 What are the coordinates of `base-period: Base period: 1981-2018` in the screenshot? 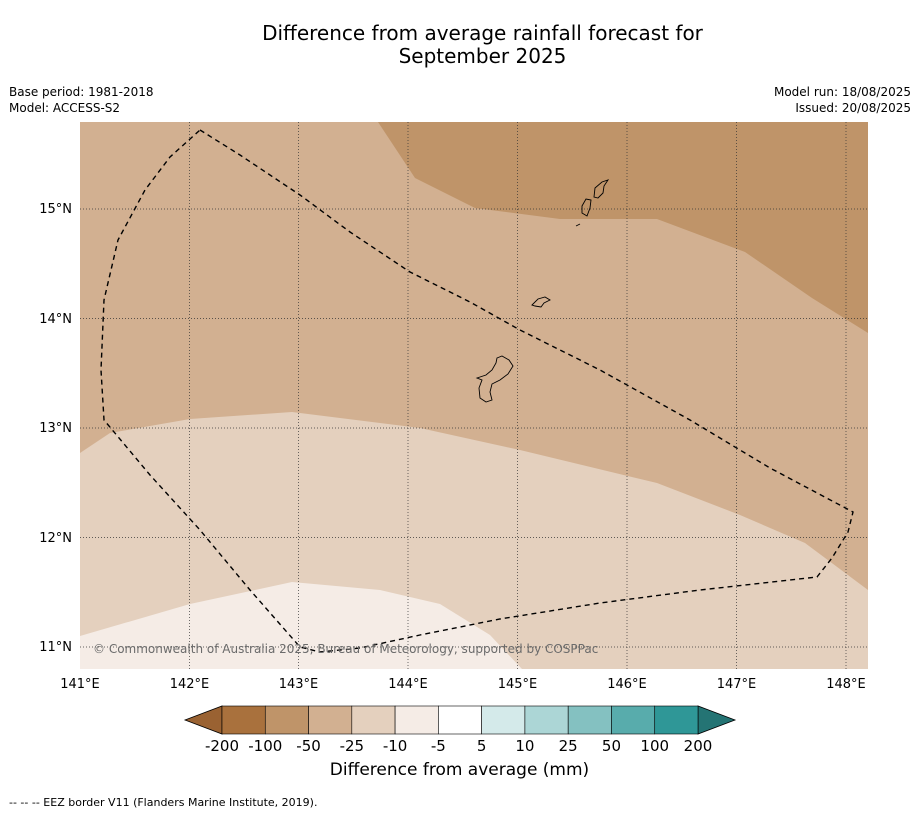 It's located at (81, 92).